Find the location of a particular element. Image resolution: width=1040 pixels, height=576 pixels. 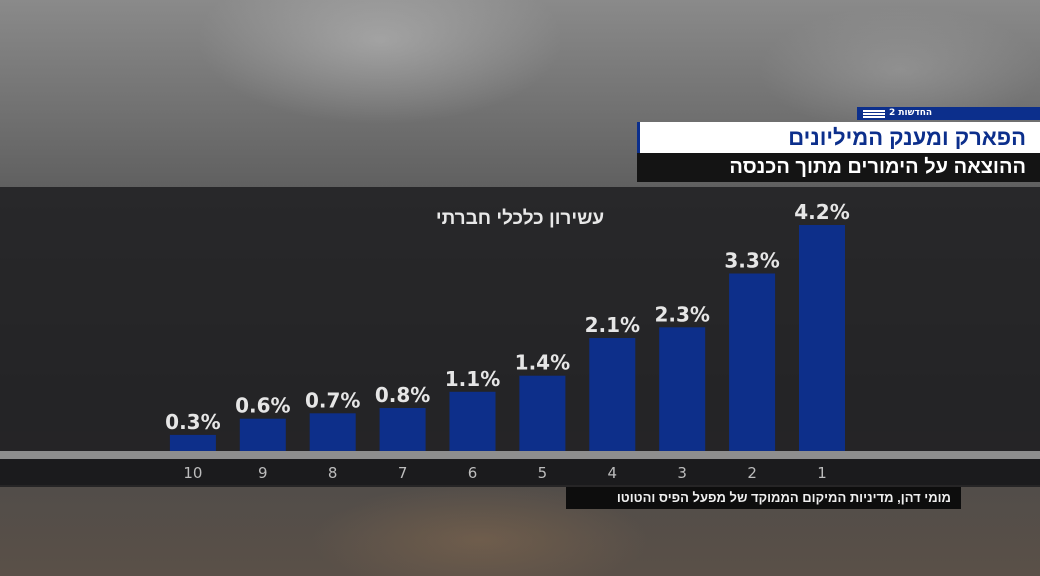

tick-label-5: 5 is located at coordinates (543, 473).